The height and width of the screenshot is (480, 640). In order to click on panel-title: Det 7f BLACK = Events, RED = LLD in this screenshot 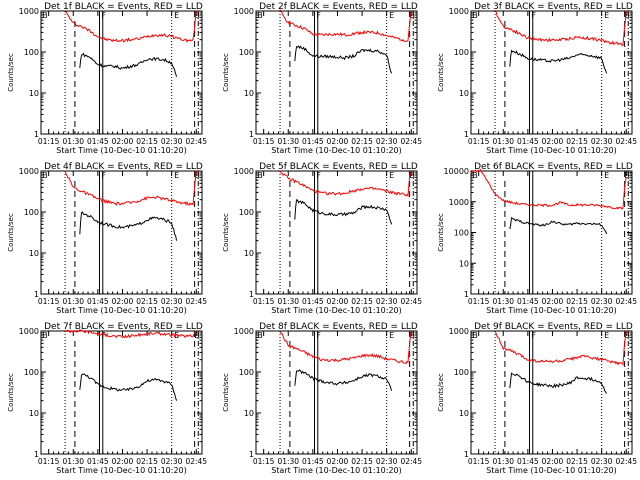, I will do `click(123, 327)`.